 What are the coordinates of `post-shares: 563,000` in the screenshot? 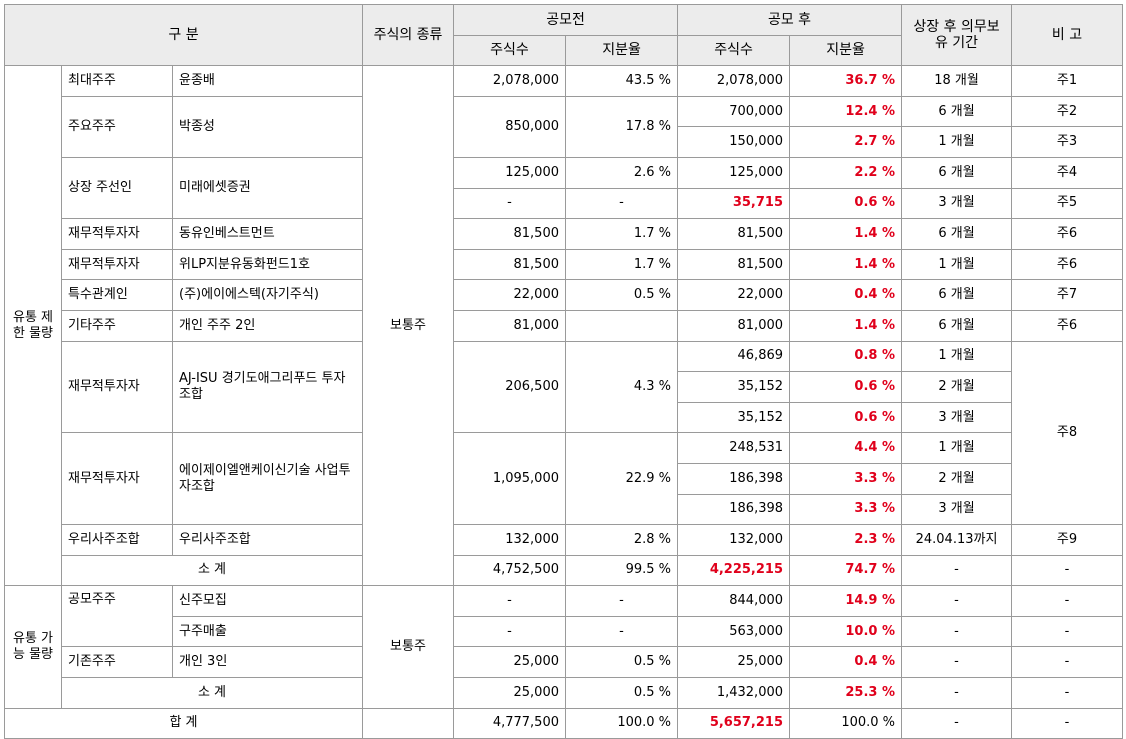 It's located at (734, 631).